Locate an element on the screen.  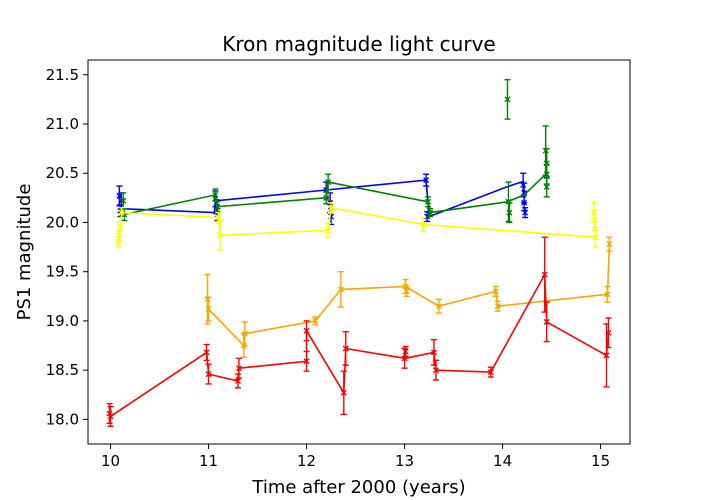
y-tick-label: 20.5 is located at coordinates (62, 173).